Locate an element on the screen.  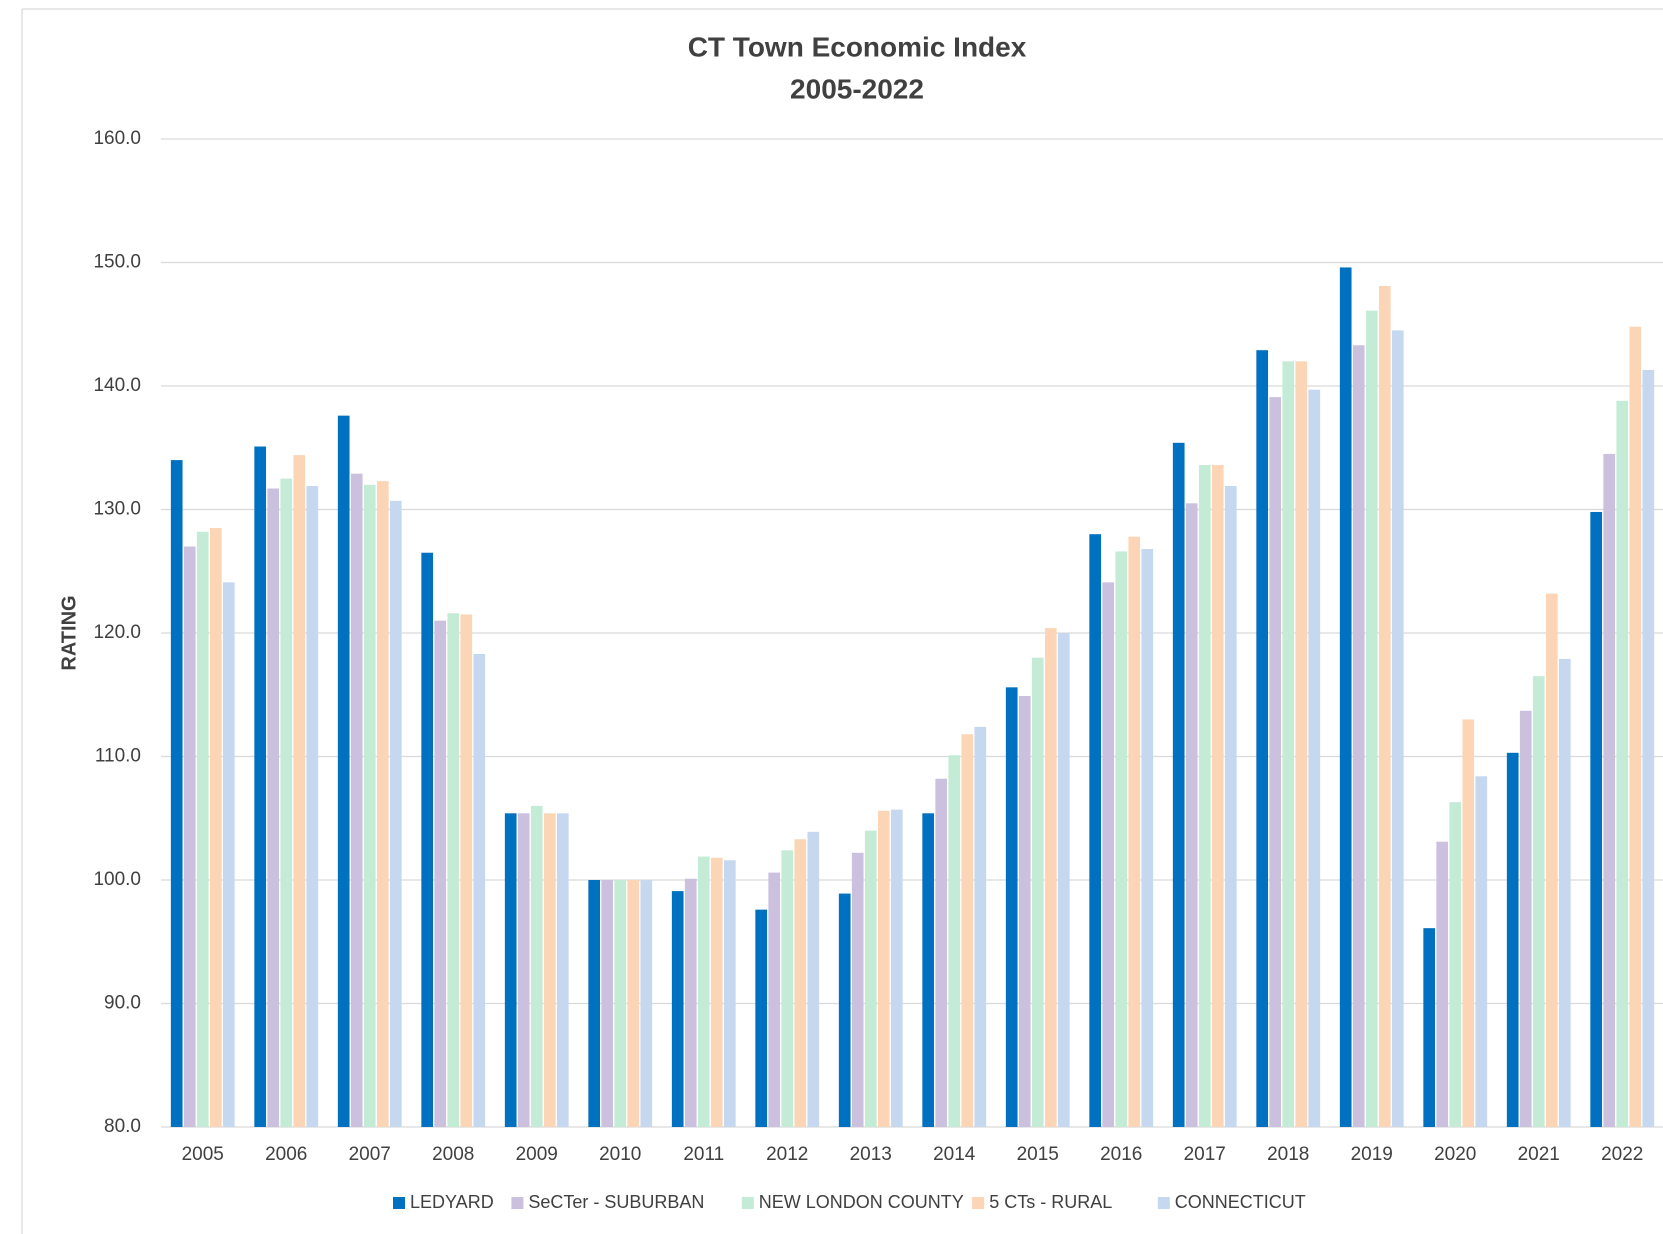
chart-title: CT Town Economic Index is located at coordinates (857, 46).